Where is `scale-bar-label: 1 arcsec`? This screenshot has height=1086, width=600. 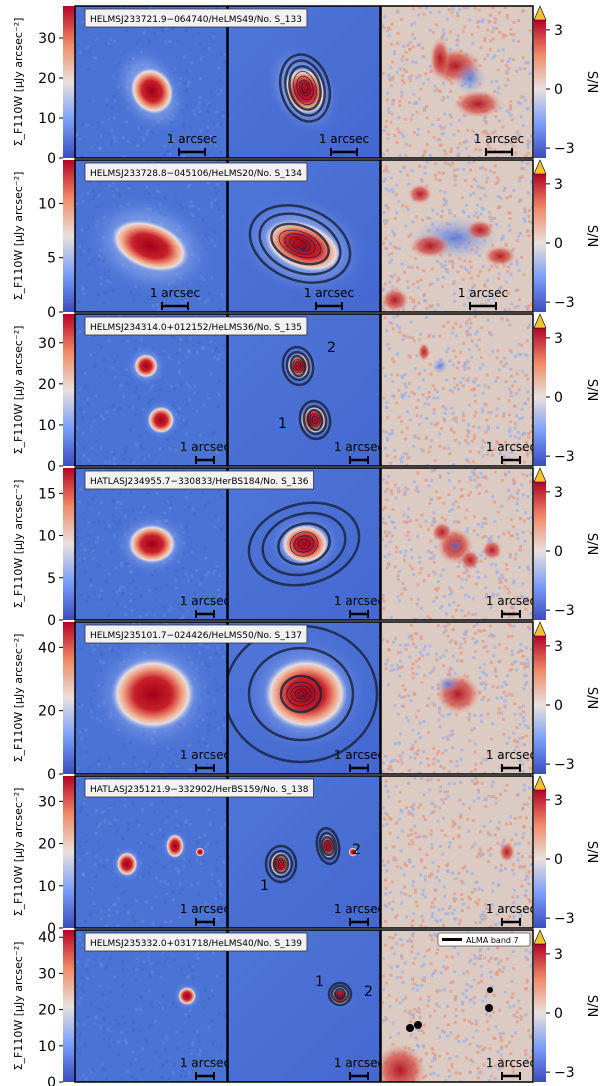
scale-bar-label: 1 arcsec is located at coordinates (329, 293).